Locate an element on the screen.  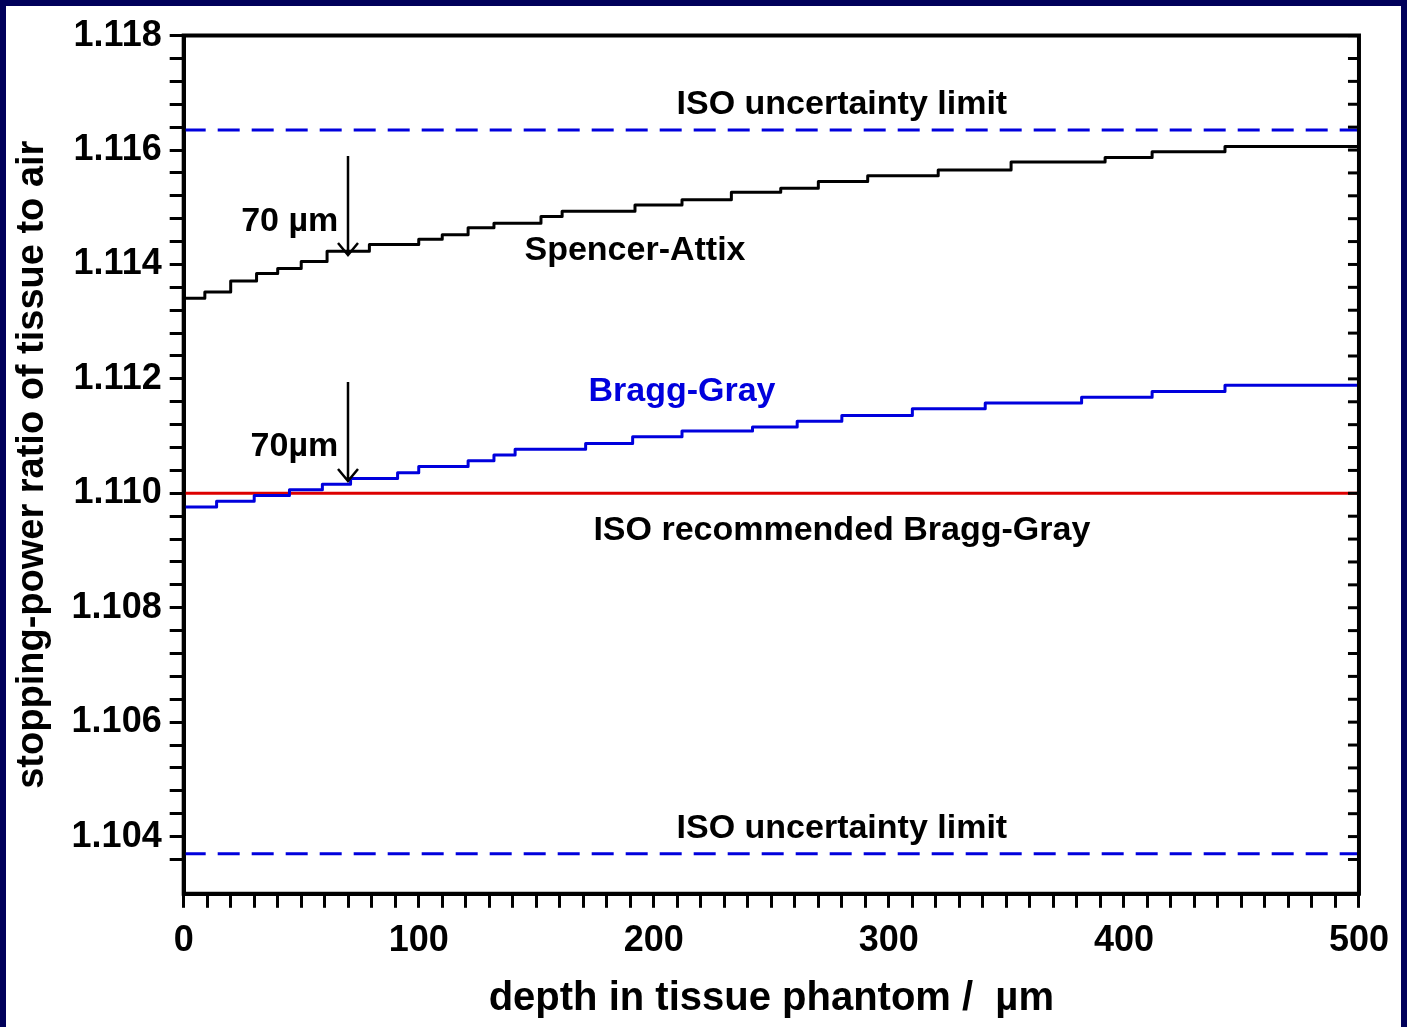
series-label: Bragg-Gray is located at coordinates (682, 389).